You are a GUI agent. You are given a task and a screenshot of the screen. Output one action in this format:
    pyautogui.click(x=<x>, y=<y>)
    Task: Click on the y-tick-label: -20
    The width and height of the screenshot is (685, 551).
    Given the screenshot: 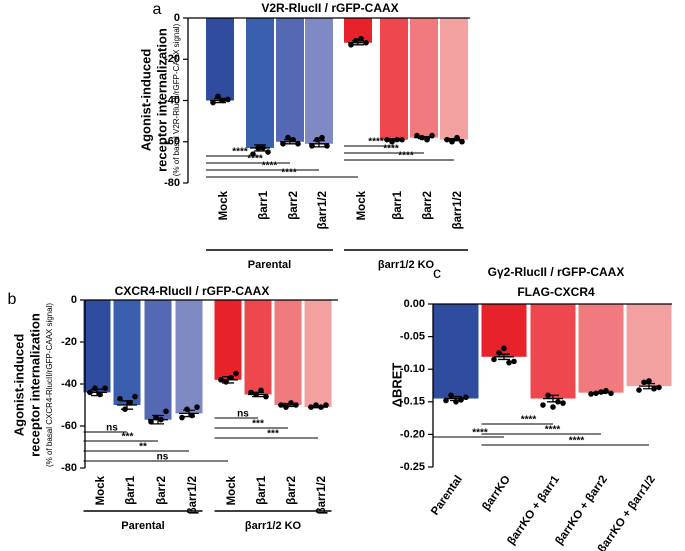 What is the action you would take?
    pyautogui.click(x=69, y=342)
    